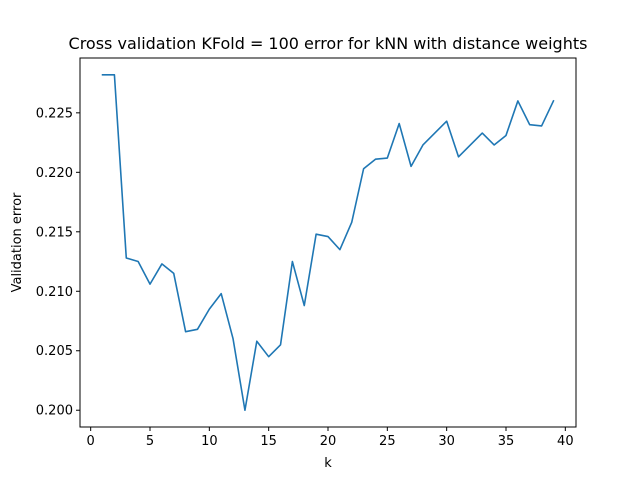 This screenshot has height=480, width=640. I want to click on x-tick-label: 15, so click(268, 441).